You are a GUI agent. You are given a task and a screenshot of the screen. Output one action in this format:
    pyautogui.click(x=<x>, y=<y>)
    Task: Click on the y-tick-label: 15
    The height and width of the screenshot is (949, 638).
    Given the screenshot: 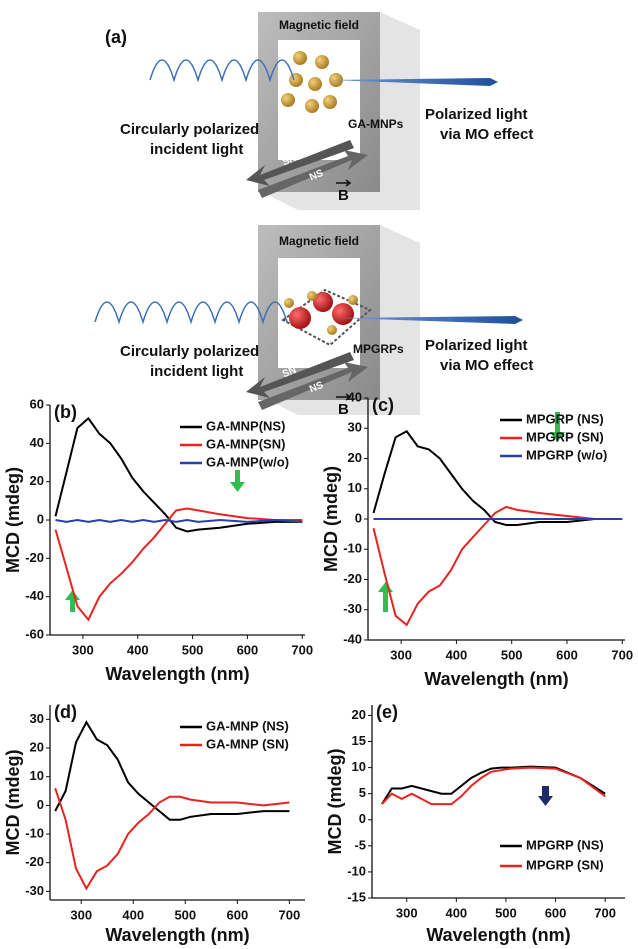 What is the action you would take?
    pyautogui.click(x=359, y=740)
    